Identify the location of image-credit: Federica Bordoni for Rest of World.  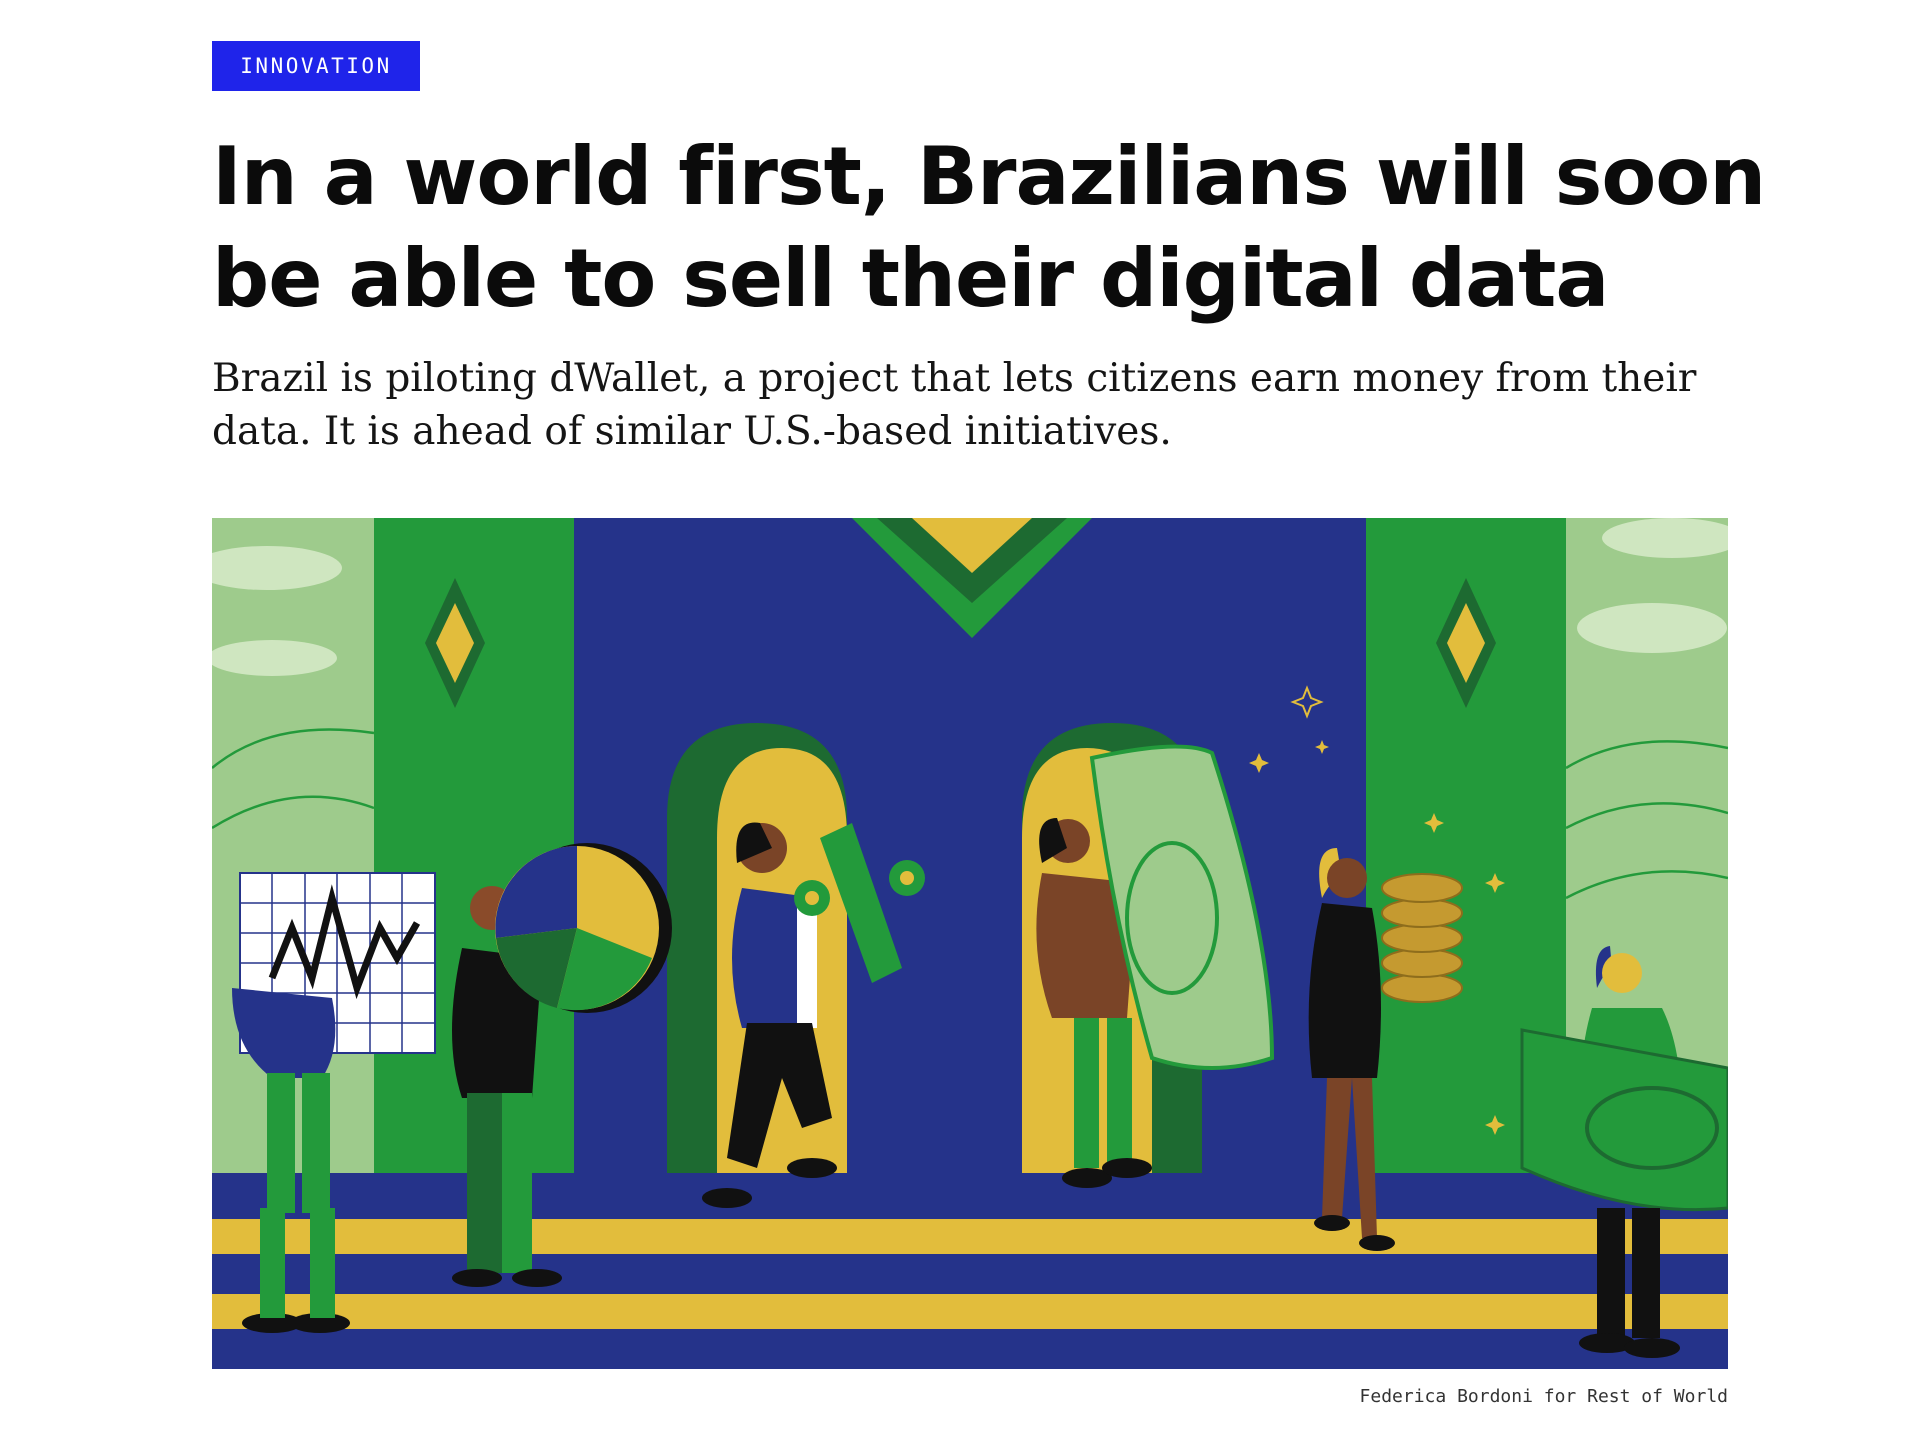
(1543, 1396).